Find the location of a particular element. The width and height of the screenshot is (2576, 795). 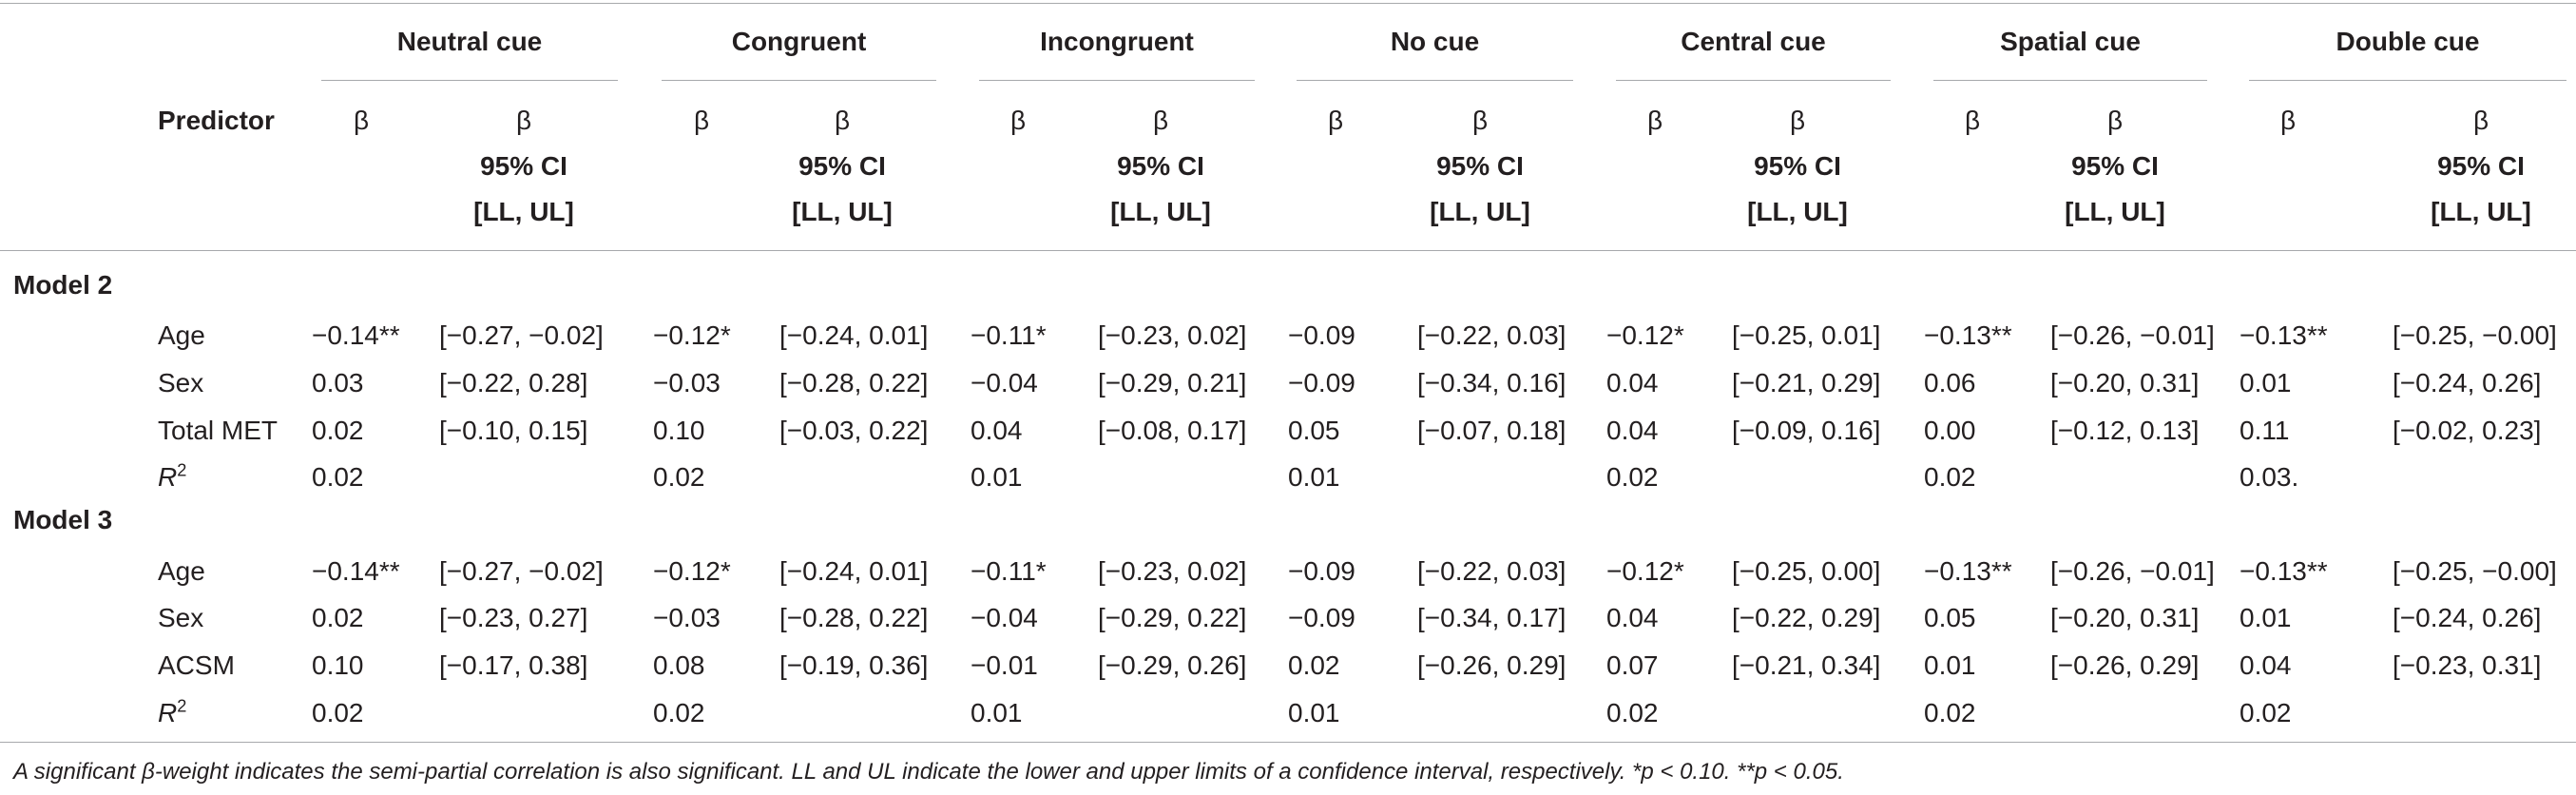

beta-value: 0.00 is located at coordinates (1950, 431).